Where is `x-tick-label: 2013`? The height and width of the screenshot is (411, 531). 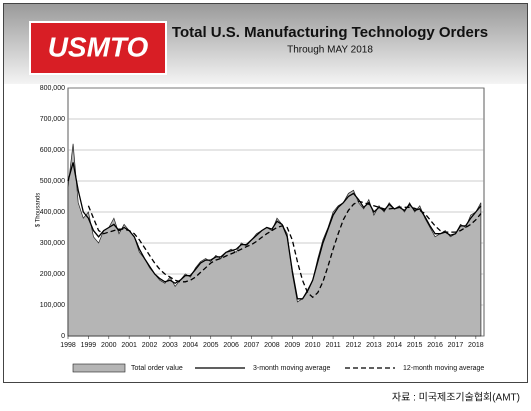 x-tick-label: 2013 is located at coordinates (374, 345).